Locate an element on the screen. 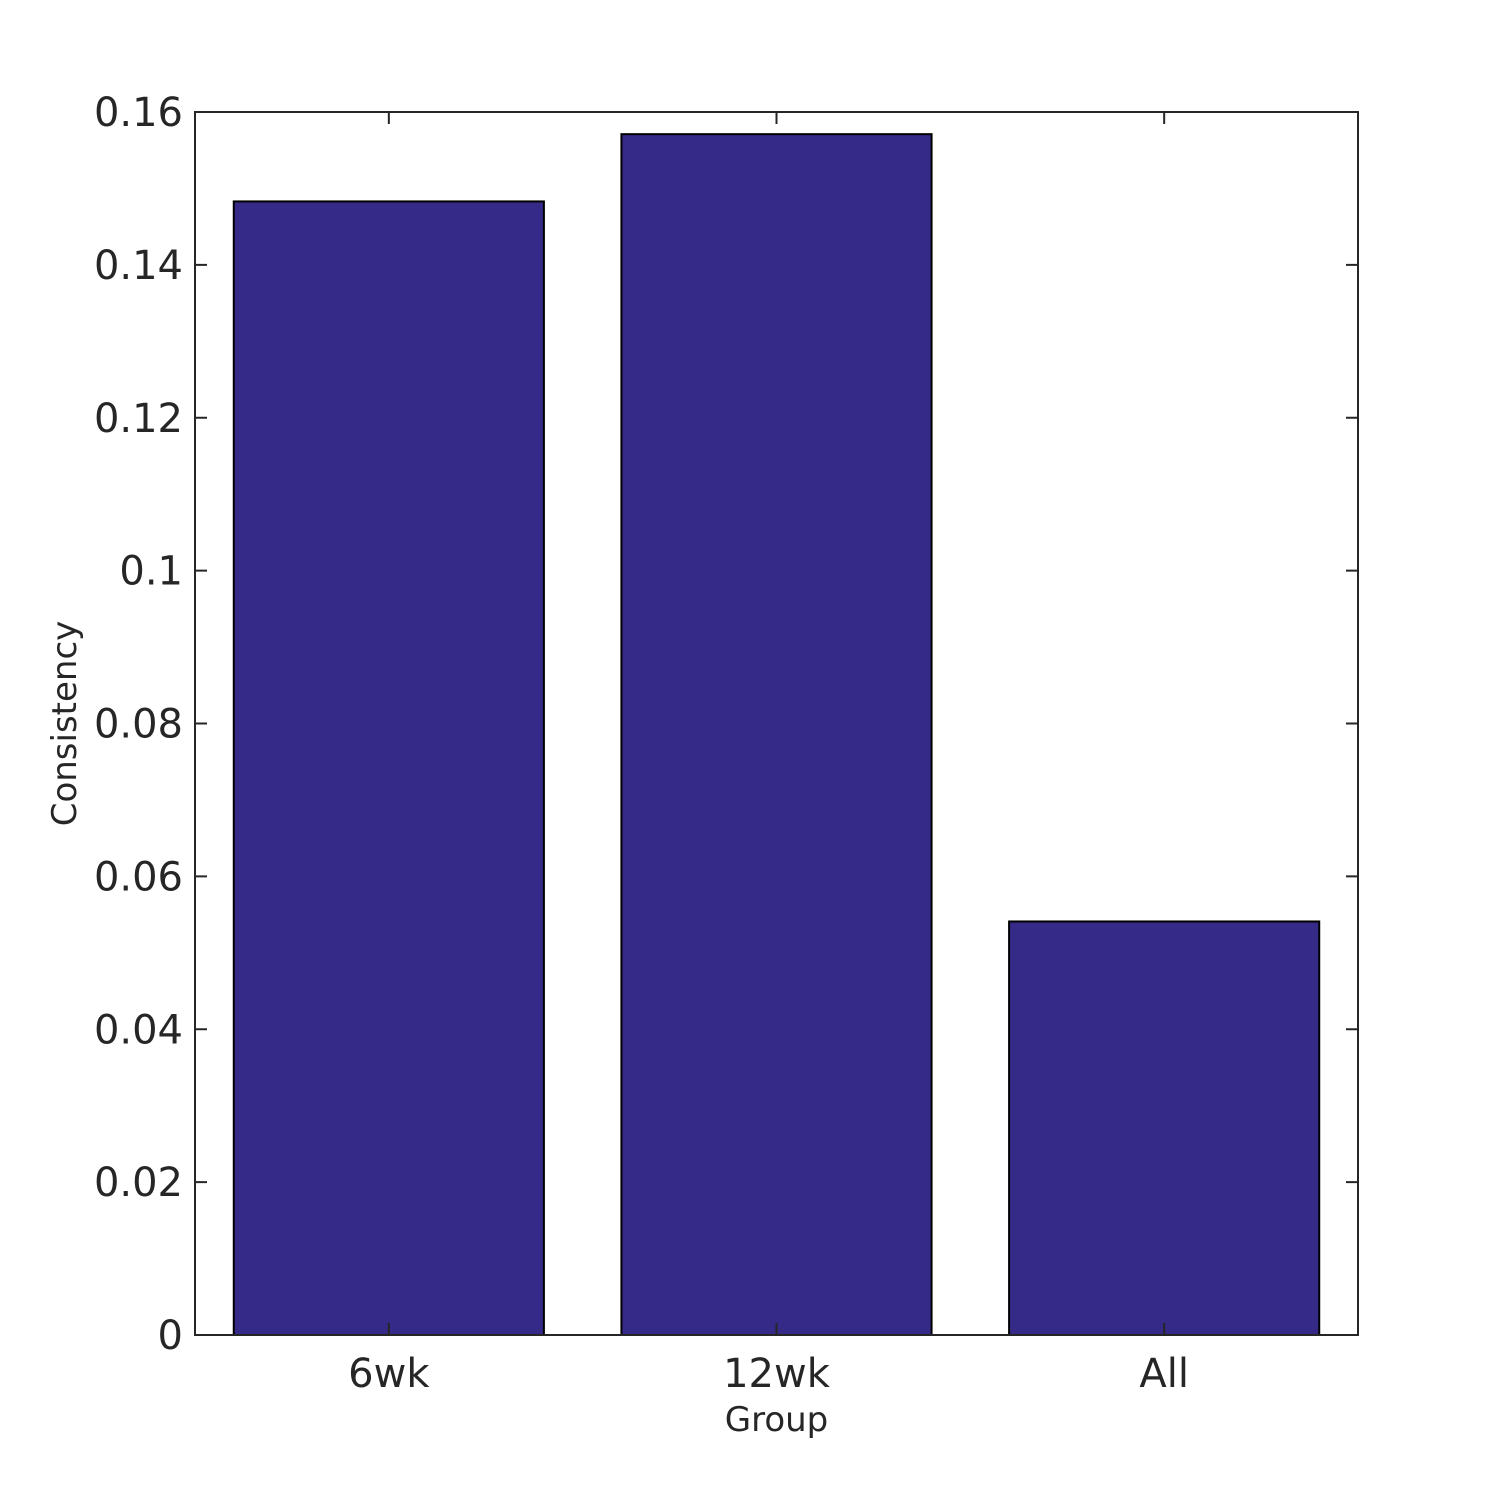 The image size is (1500, 1504). y-tick-label: 0.02 is located at coordinates (138, 1183).